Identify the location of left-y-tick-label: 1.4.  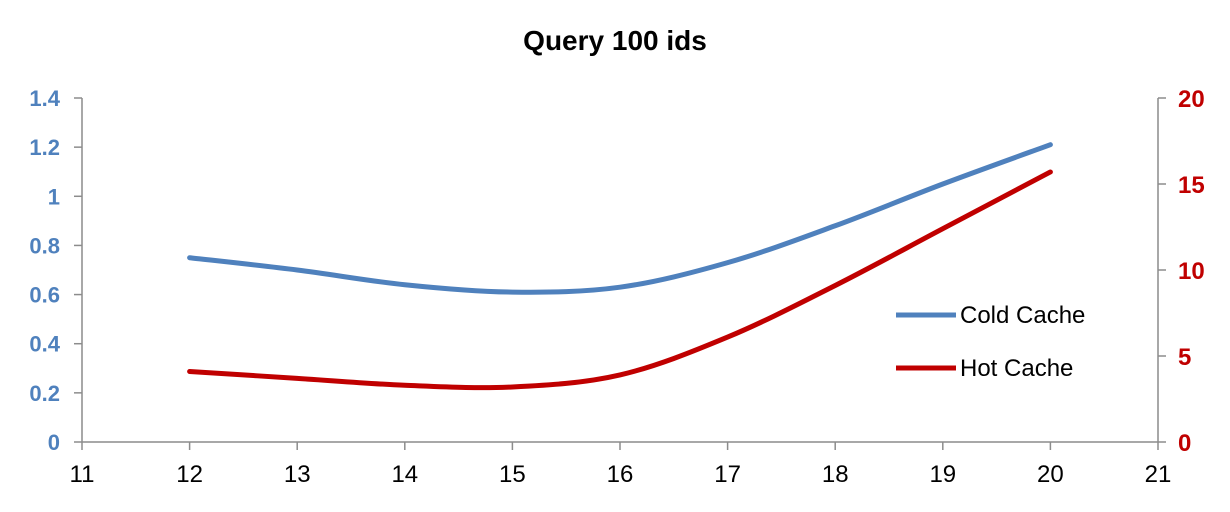
(44, 98).